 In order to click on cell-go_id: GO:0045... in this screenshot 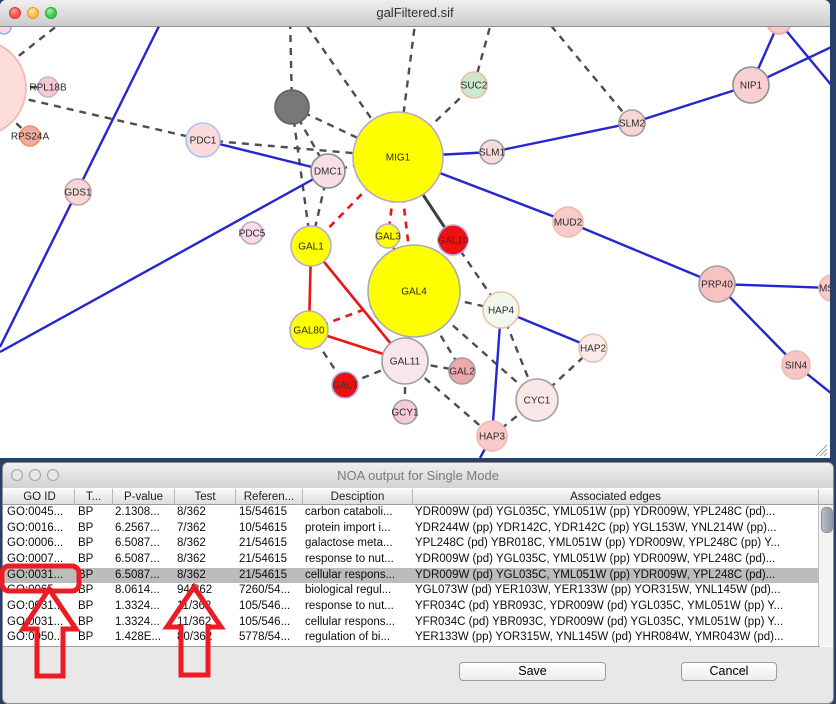, I will do `click(35, 512)`.